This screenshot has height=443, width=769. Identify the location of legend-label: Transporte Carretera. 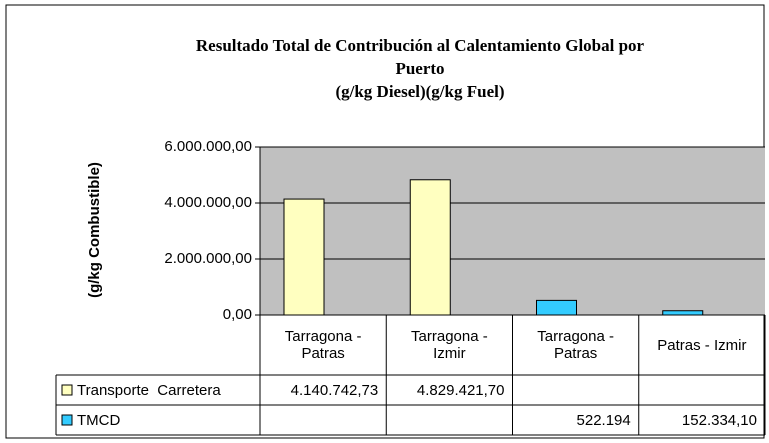
(149, 390).